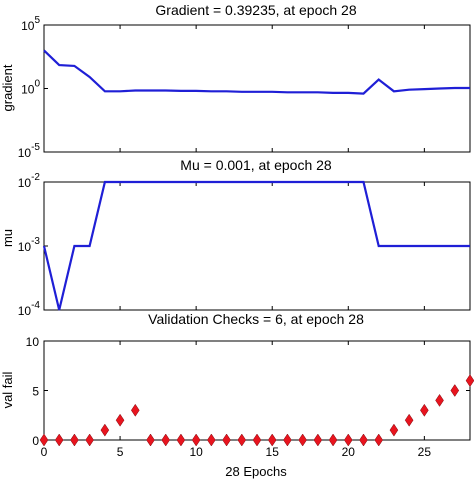  Describe the element at coordinates (29, 309) in the screenshot. I see `mu-y-tick-label: 10⁻⁴` at that location.